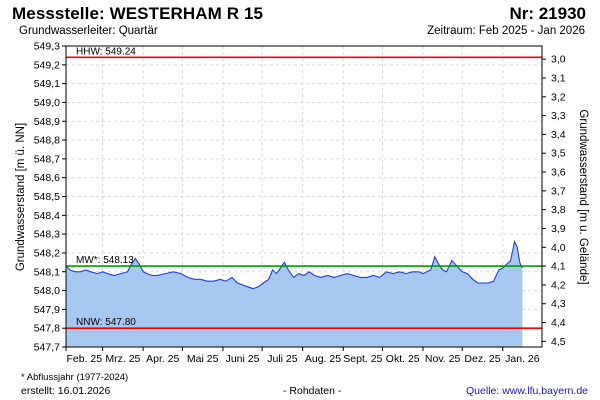 This screenshot has width=600, height=400. I want to click on x-tick-label: Feb. 25, so click(85, 359).